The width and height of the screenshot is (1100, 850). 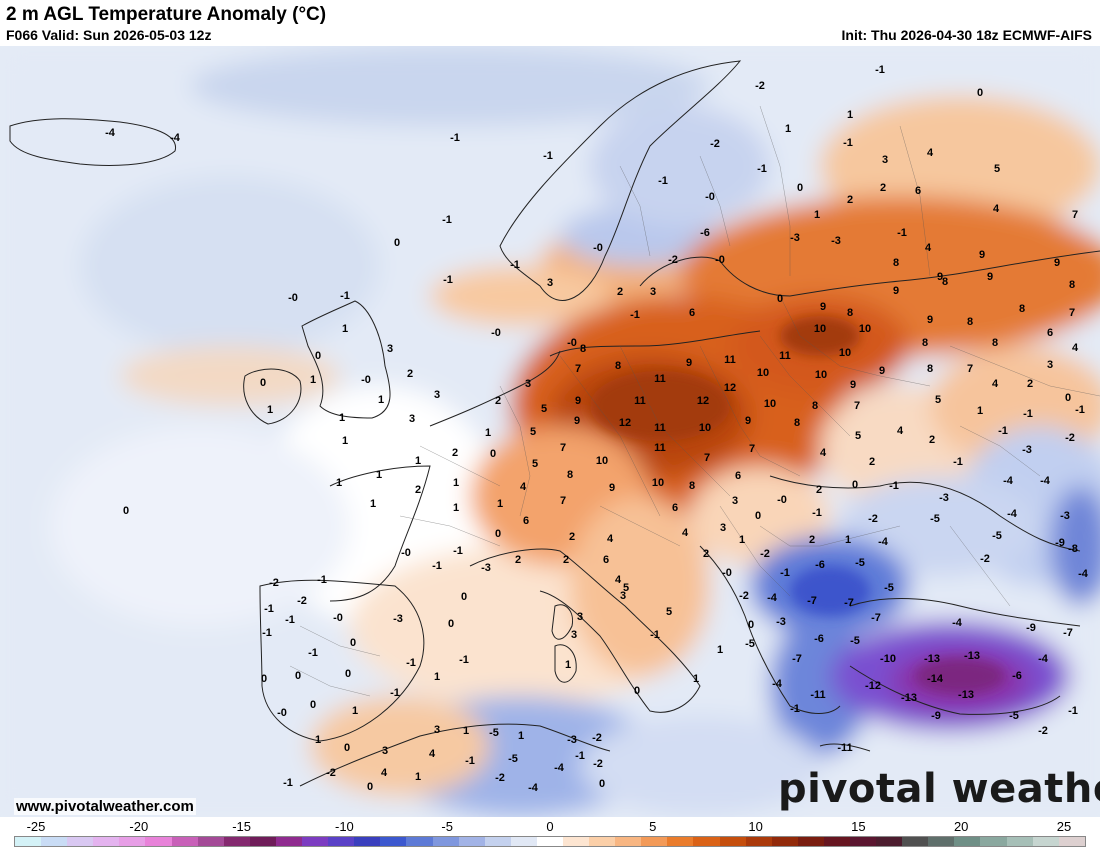 What do you see at coordinates (935, 679) in the screenshot?
I see `anomaly-value-label: -14` at bounding box center [935, 679].